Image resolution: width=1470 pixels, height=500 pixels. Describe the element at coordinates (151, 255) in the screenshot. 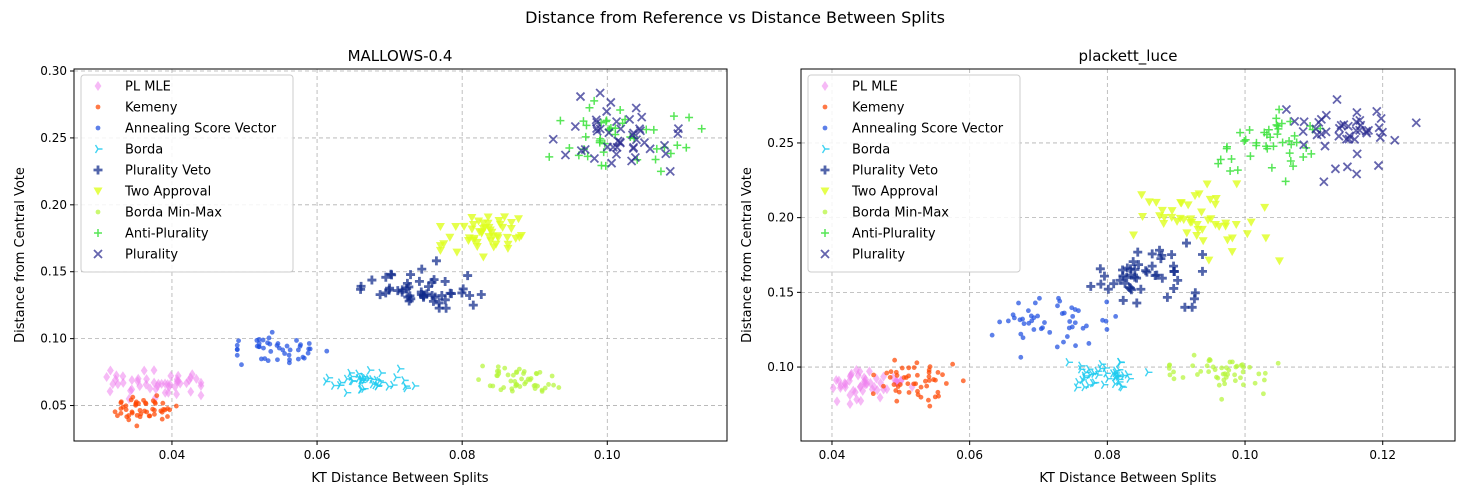

I see `legend-label: Plurality` at that location.